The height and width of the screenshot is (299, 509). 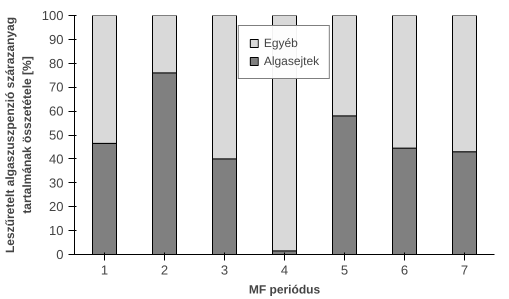 I want to click on y-tick-label: 0, so click(x=60, y=254).